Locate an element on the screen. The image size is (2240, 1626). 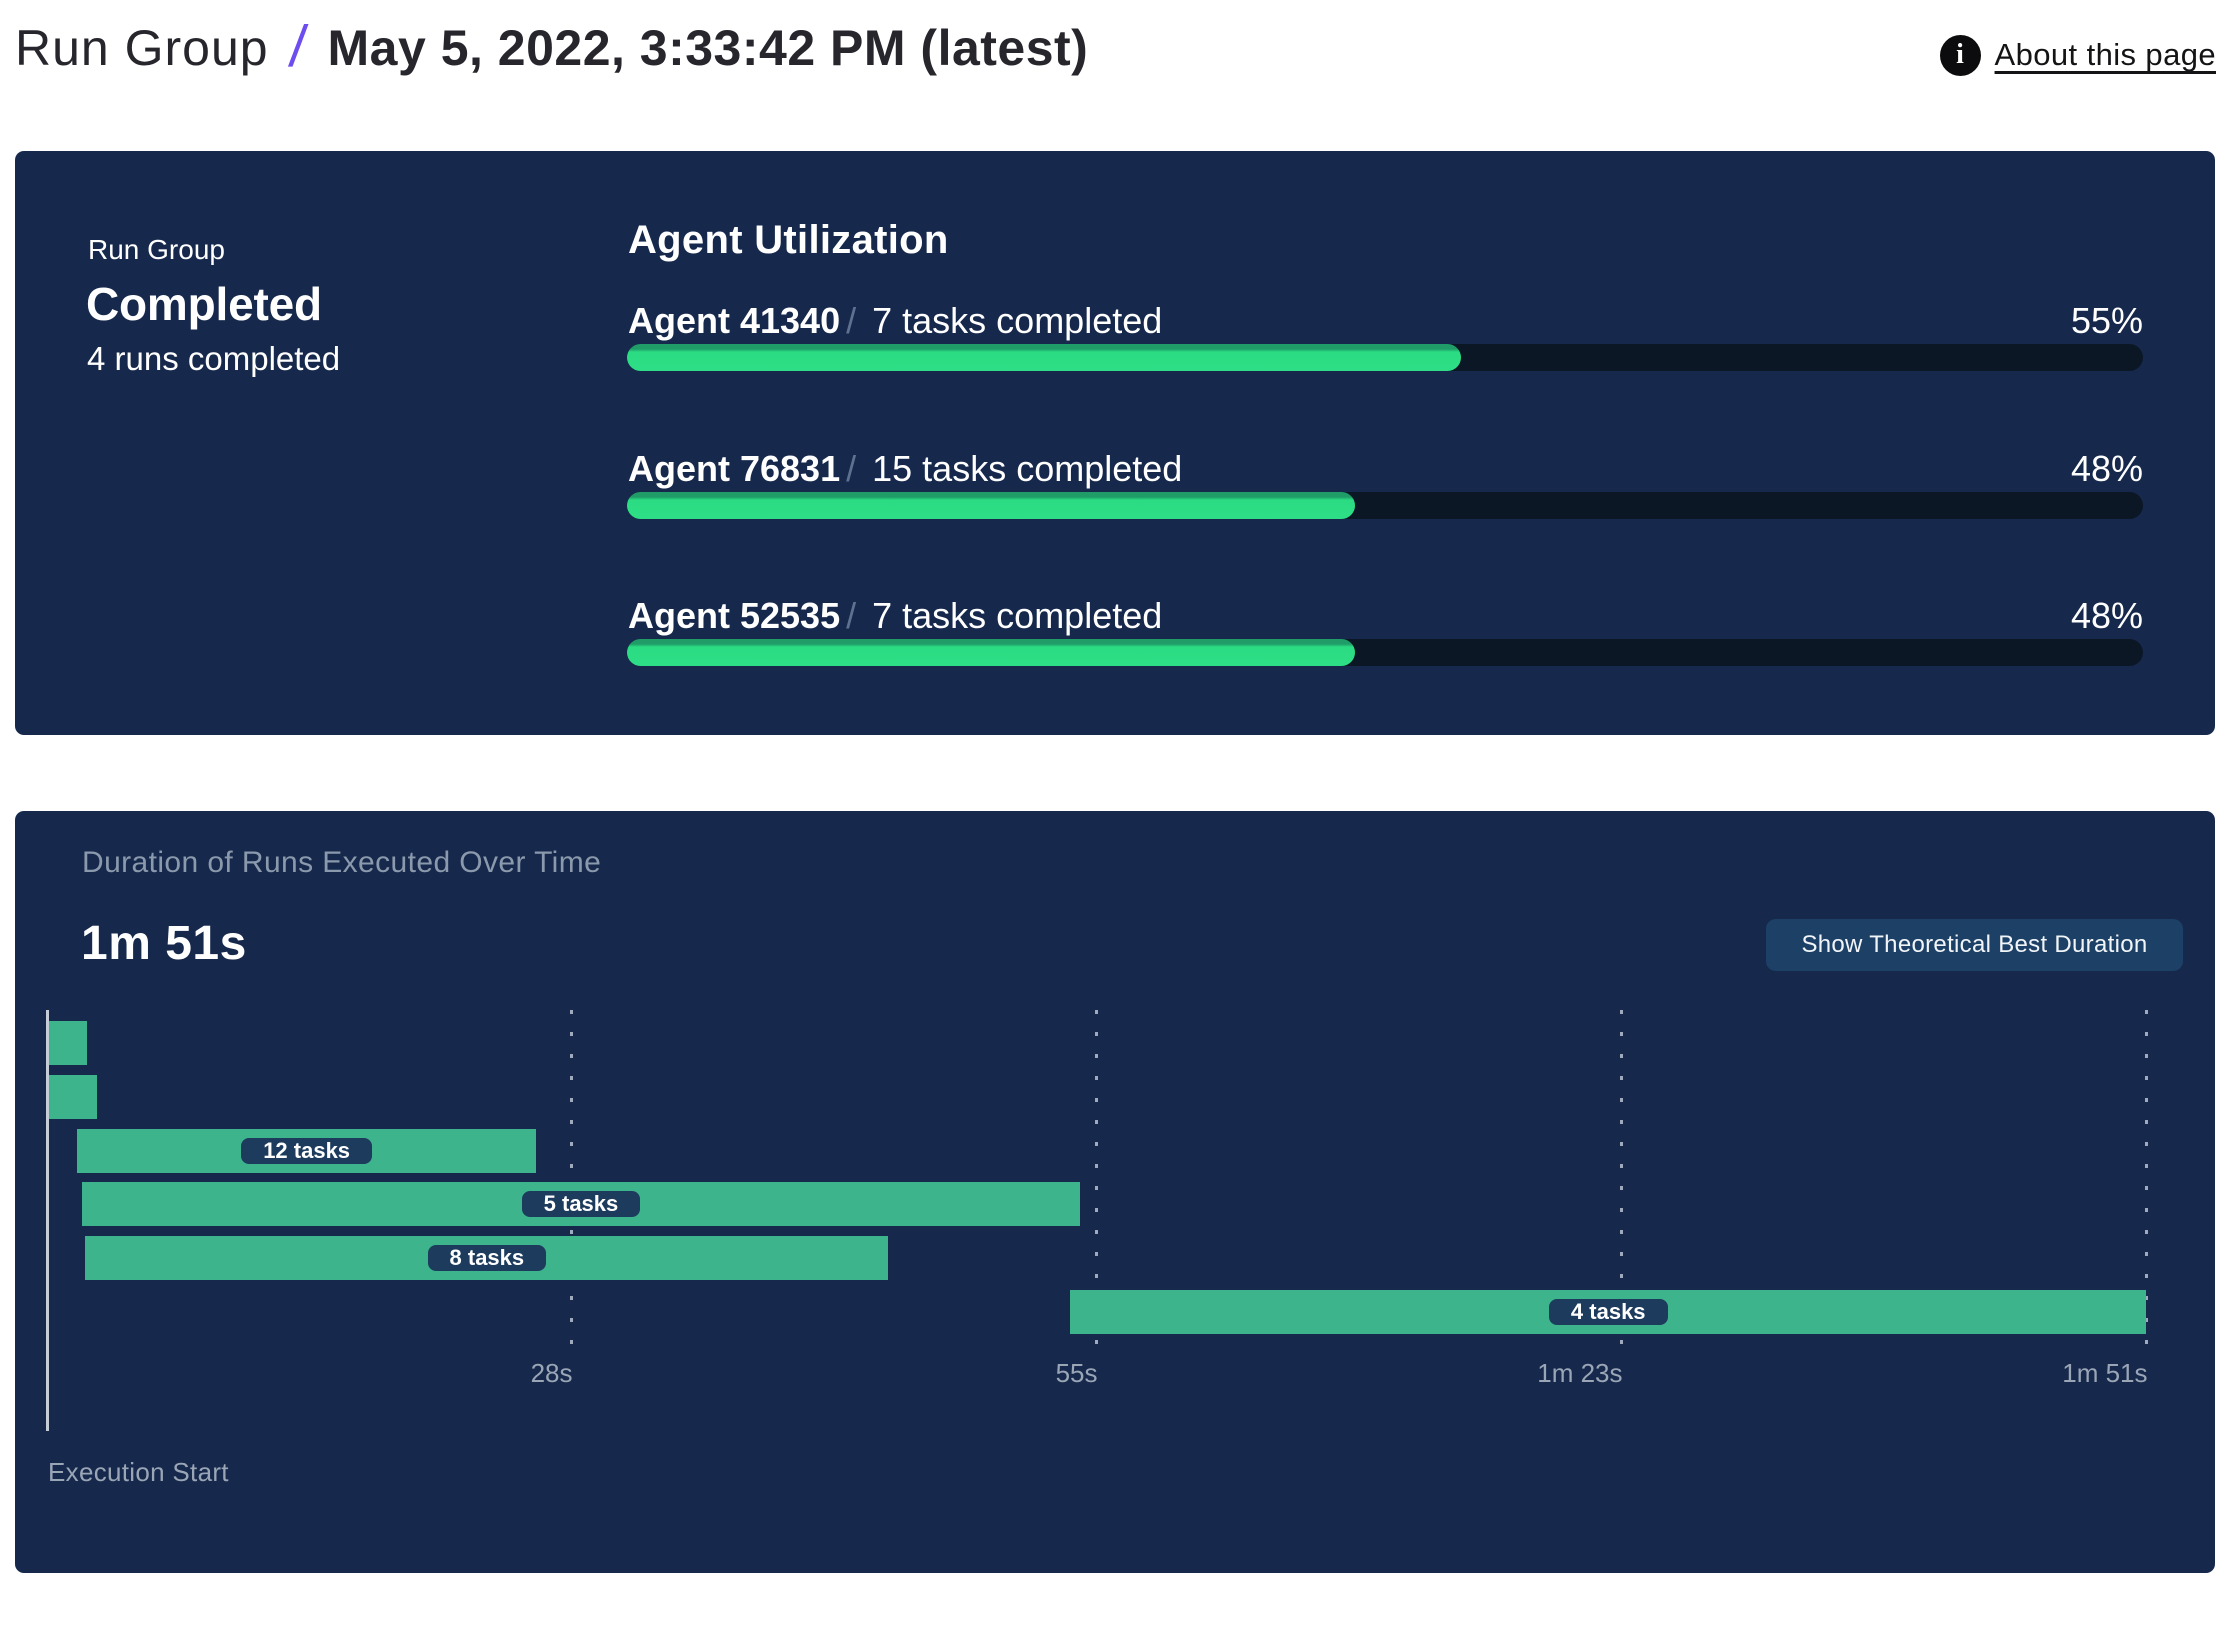
about-this-page-link: About this page is located at coordinates (2105, 54).